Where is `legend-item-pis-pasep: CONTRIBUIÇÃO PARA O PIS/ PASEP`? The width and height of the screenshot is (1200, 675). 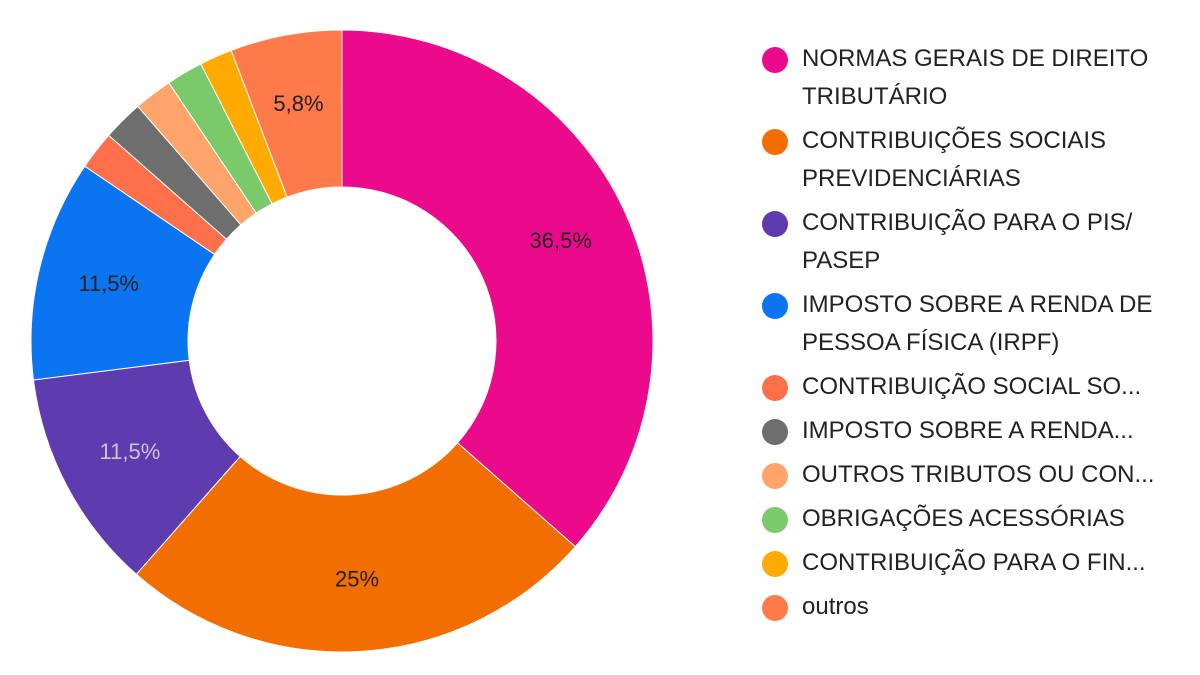
legend-item-pis-pasep: CONTRIBUIÇÃO PARA O PIS/ PASEP is located at coordinates (977, 242).